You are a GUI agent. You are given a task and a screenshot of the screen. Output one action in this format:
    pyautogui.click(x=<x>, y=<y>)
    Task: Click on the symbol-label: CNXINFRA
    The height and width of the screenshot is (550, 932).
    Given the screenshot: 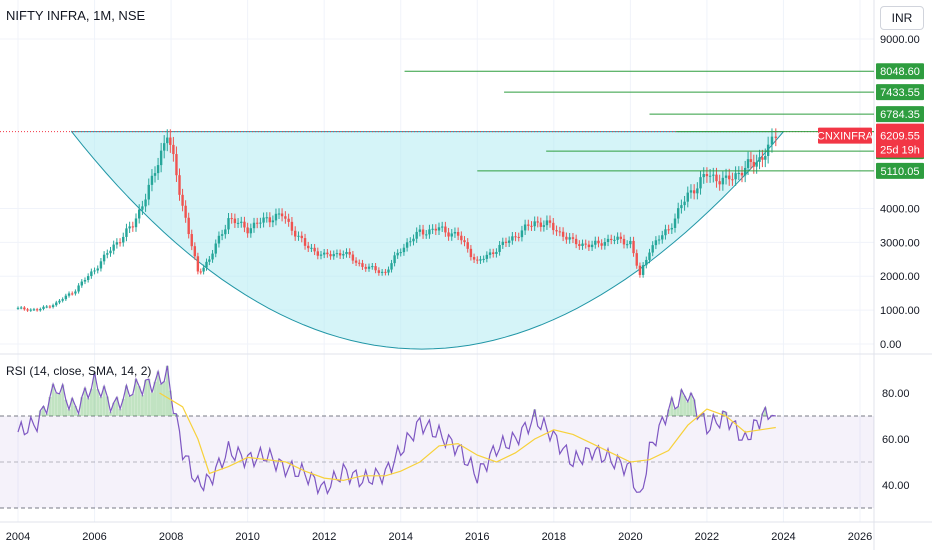 What is the action you would take?
    pyautogui.click(x=845, y=137)
    